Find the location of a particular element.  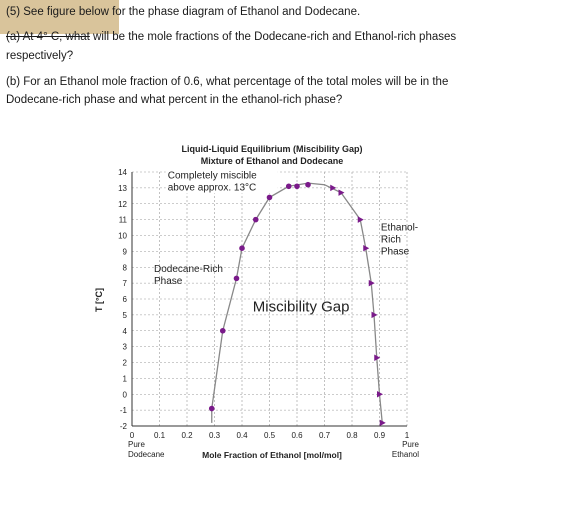

x-tick-label: 0.2 is located at coordinates (187, 435).